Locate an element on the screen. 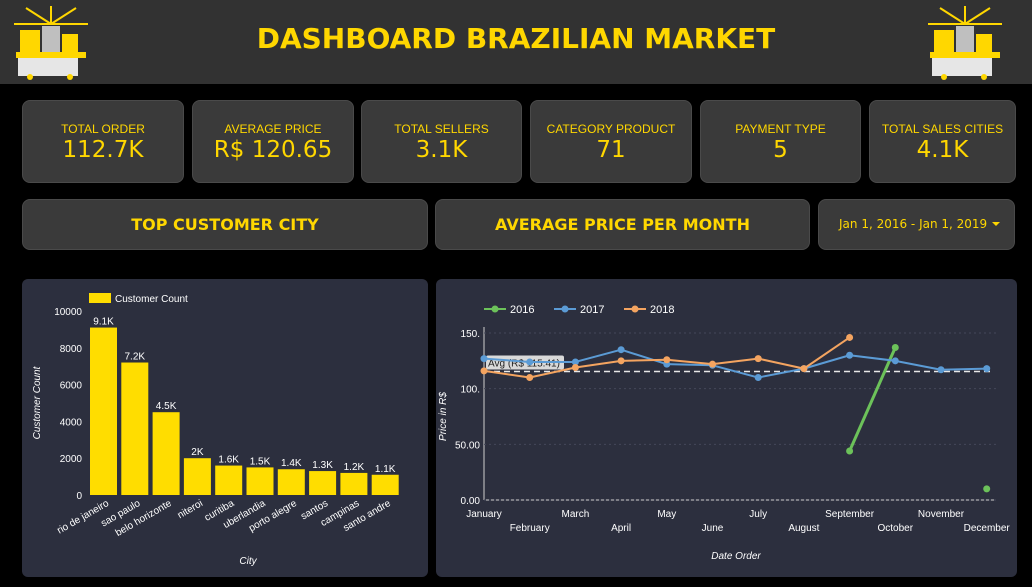  y-tick-label: 0.00 is located at coordinates (471, 501).